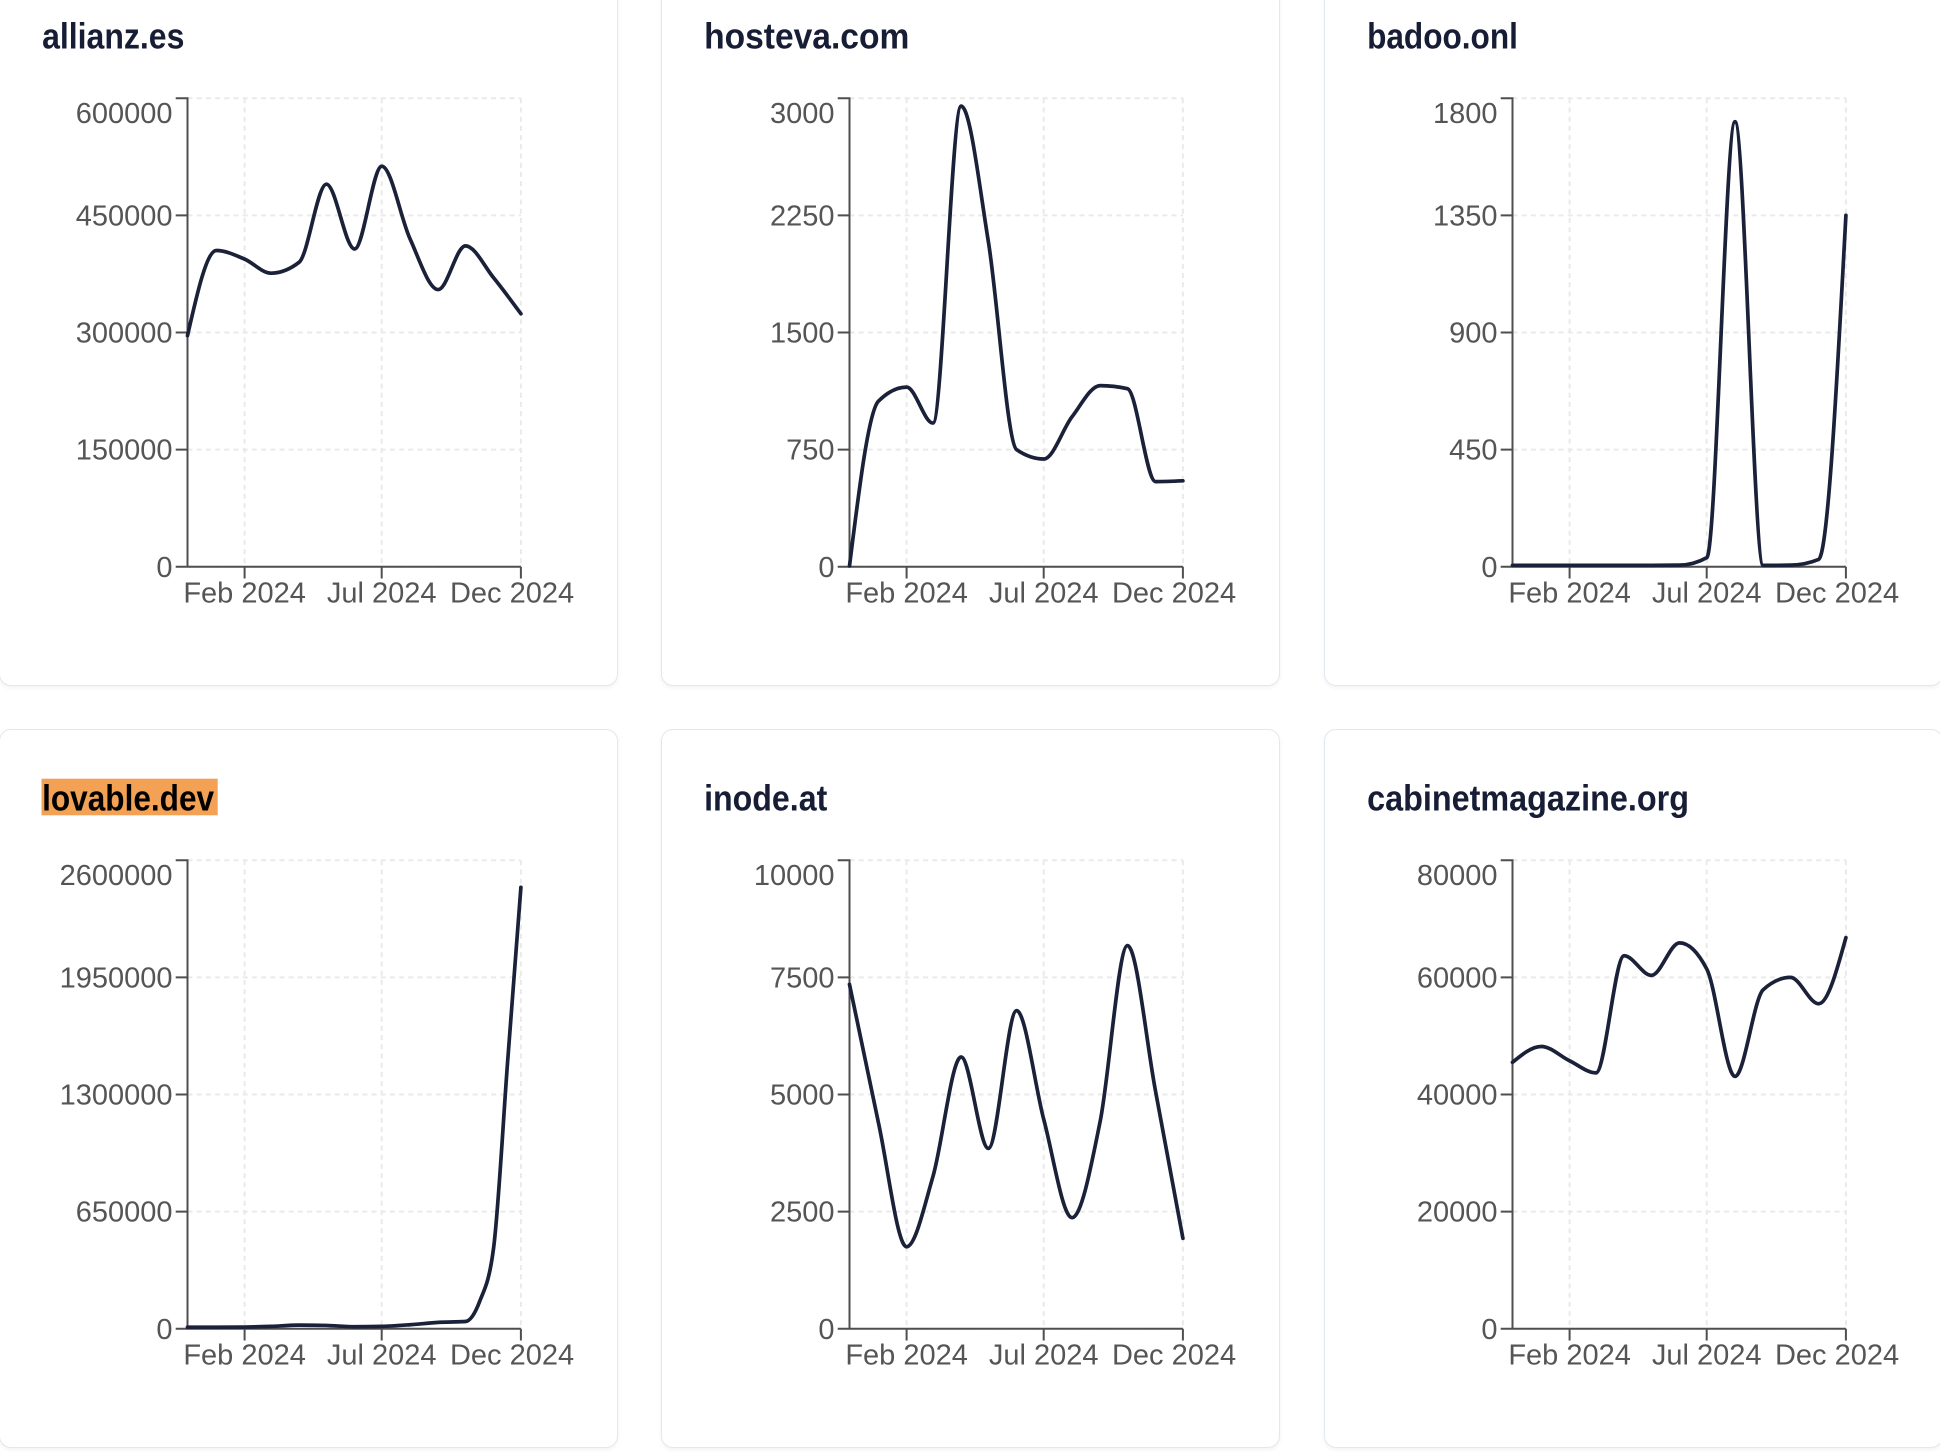 The width and height of the screenshot is (1940, 1452). What do you see at coordinates (802, 114) in the screenshot?
I see `svg-text: 3000` at bounding box center [802, 114].